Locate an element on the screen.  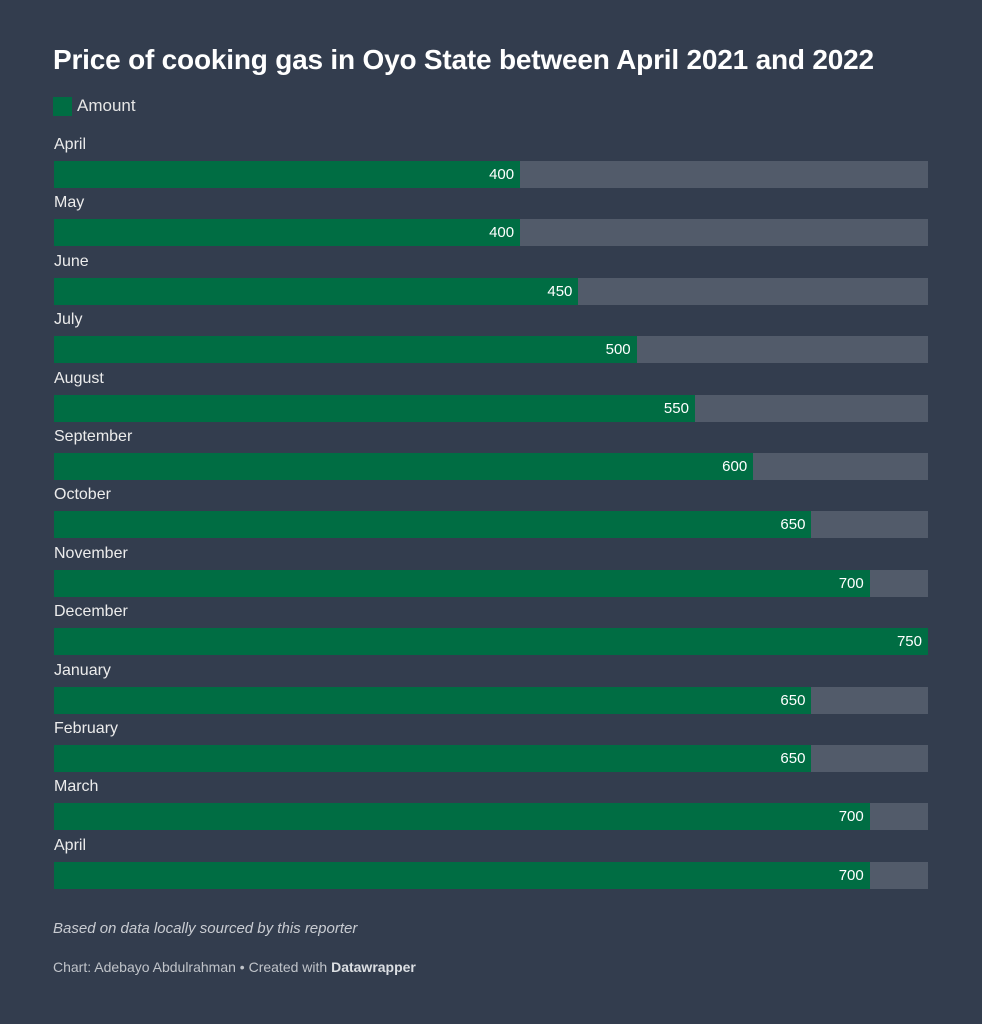
bar-value-label: 550 is located at coordinates (676, 408).